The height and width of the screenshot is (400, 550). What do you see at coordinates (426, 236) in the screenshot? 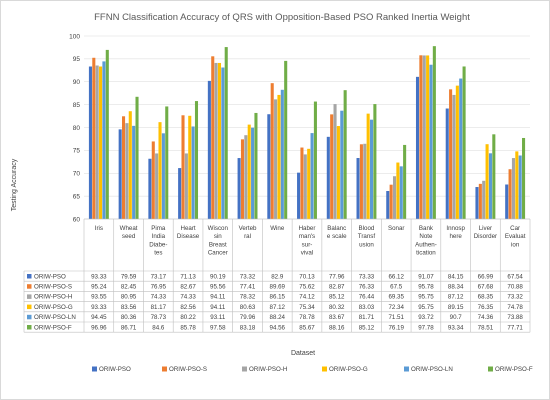
I see `x-tick-label: Note` at bounding box center [426, 236].